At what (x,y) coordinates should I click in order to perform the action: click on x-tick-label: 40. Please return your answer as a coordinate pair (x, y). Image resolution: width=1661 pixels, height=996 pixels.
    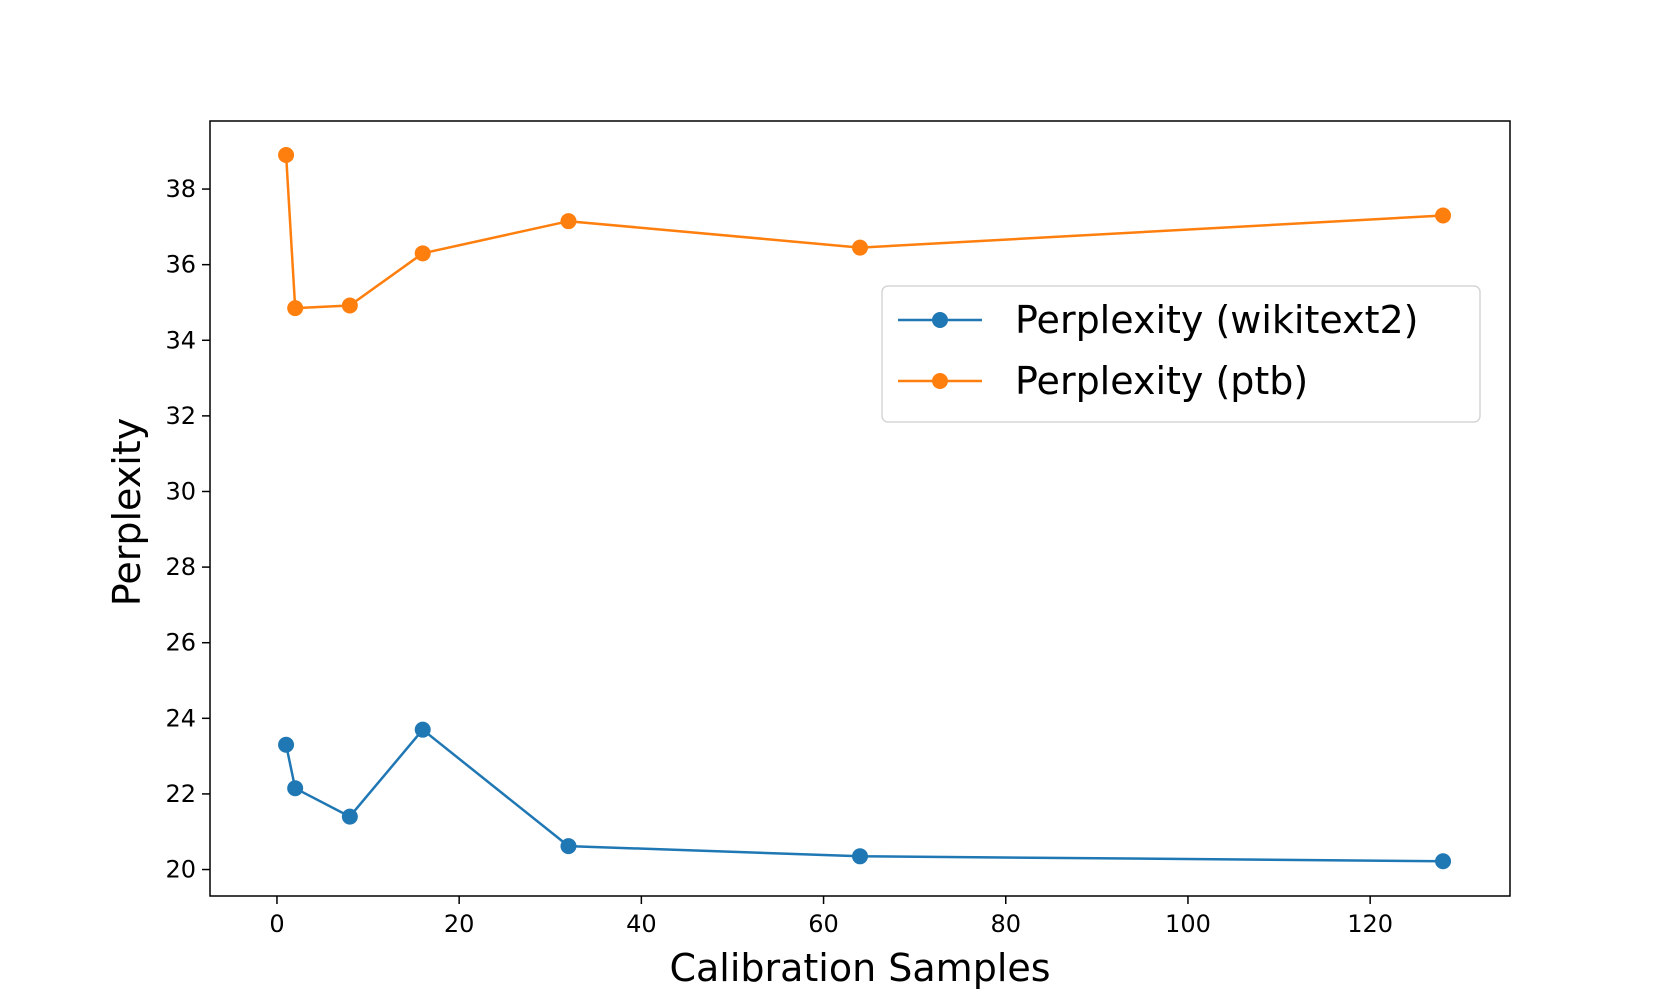
    Looking at the image, I should click on (641, 924).